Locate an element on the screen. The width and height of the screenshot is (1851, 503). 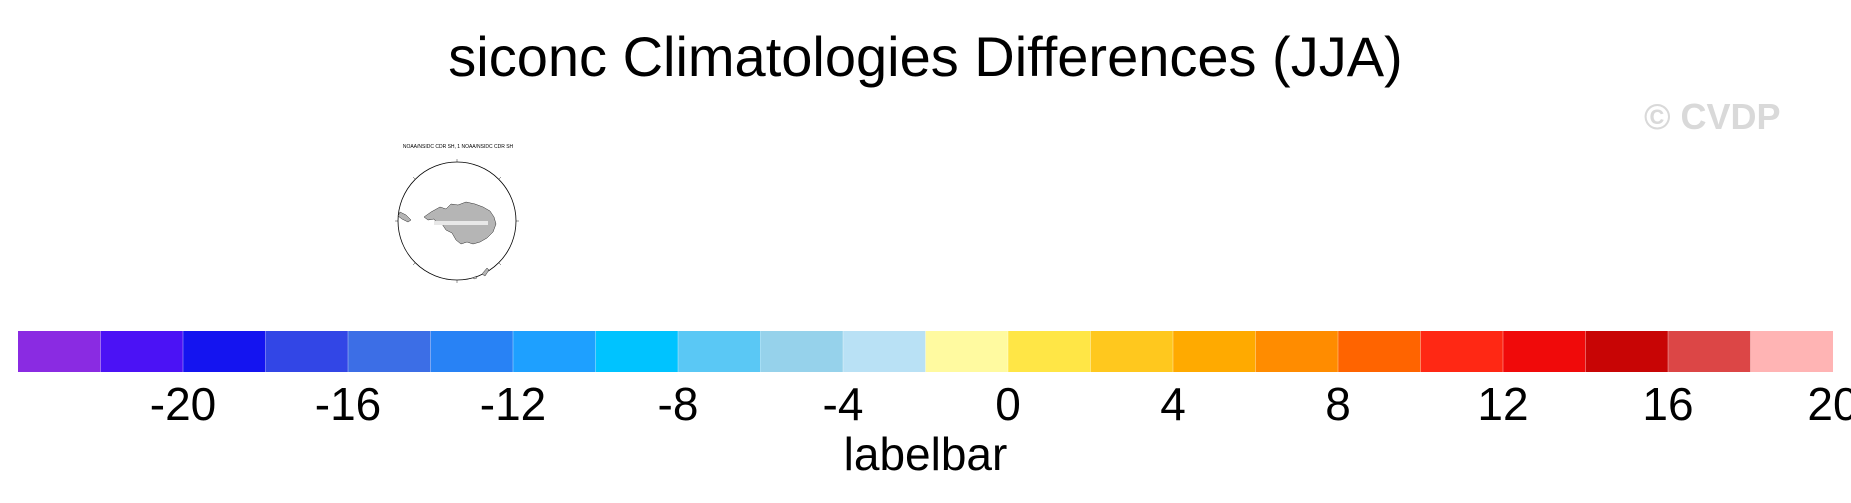
labelbar-colors is located at coordinates (925, 351).